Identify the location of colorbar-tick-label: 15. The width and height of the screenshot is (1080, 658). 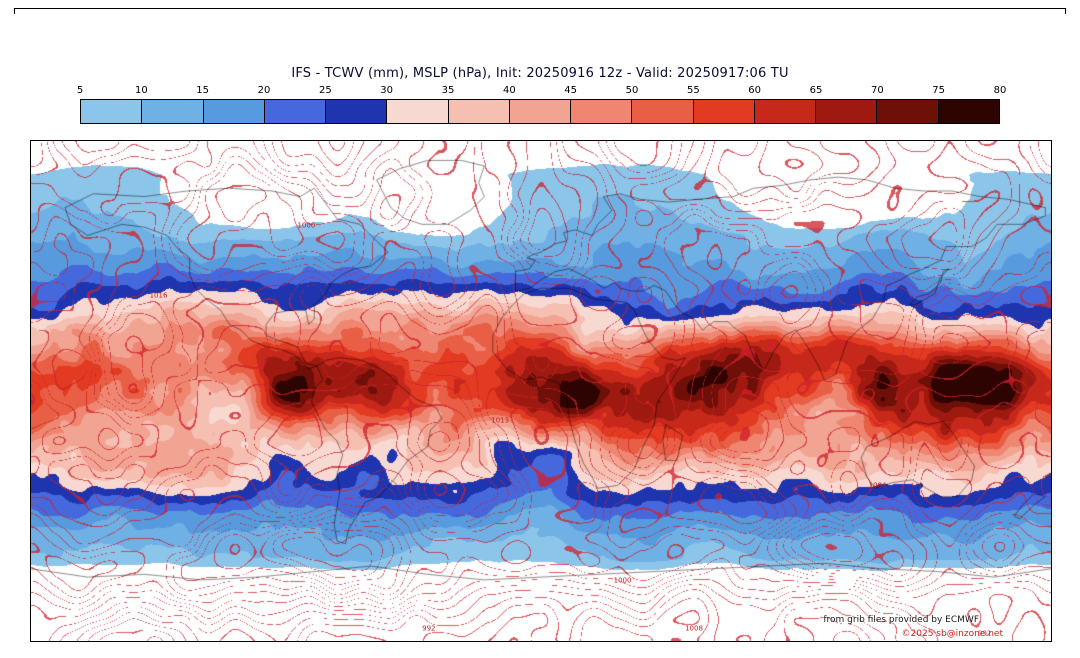
(203, 90).